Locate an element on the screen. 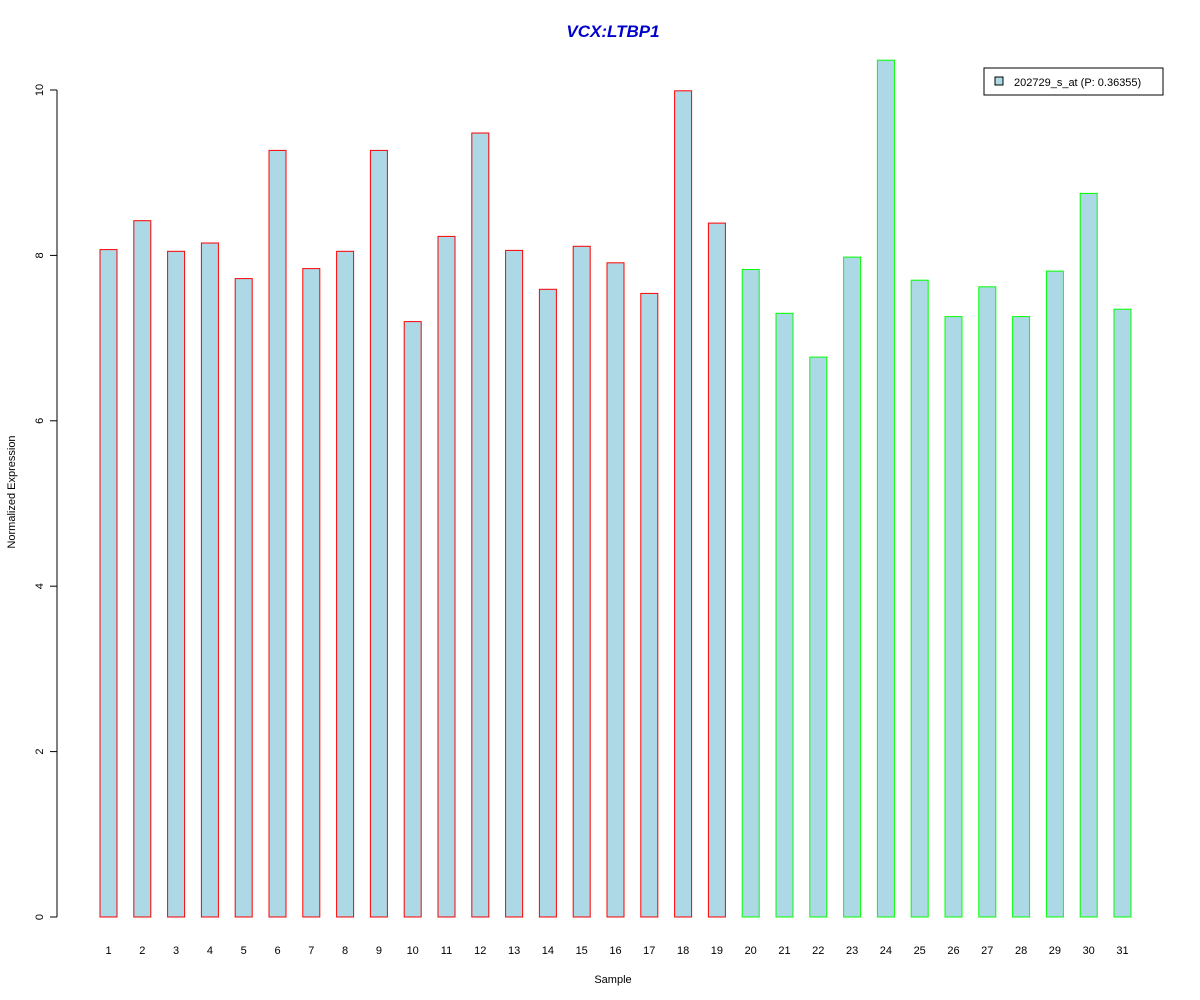  y-tick-label: 0 is located at coordinates (40, 917).